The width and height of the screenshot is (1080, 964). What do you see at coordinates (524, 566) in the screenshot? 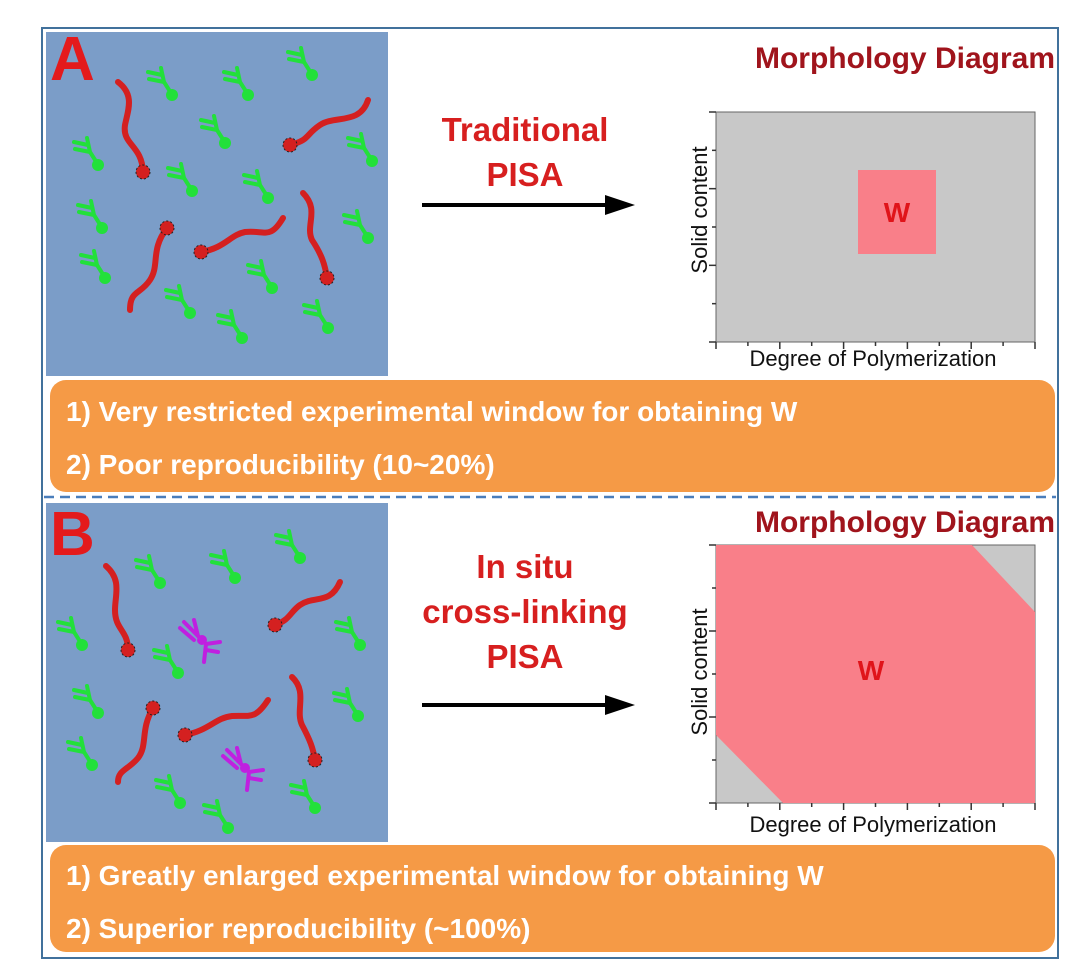
I see `method-line: In situ` at bounding box center [524, 566].